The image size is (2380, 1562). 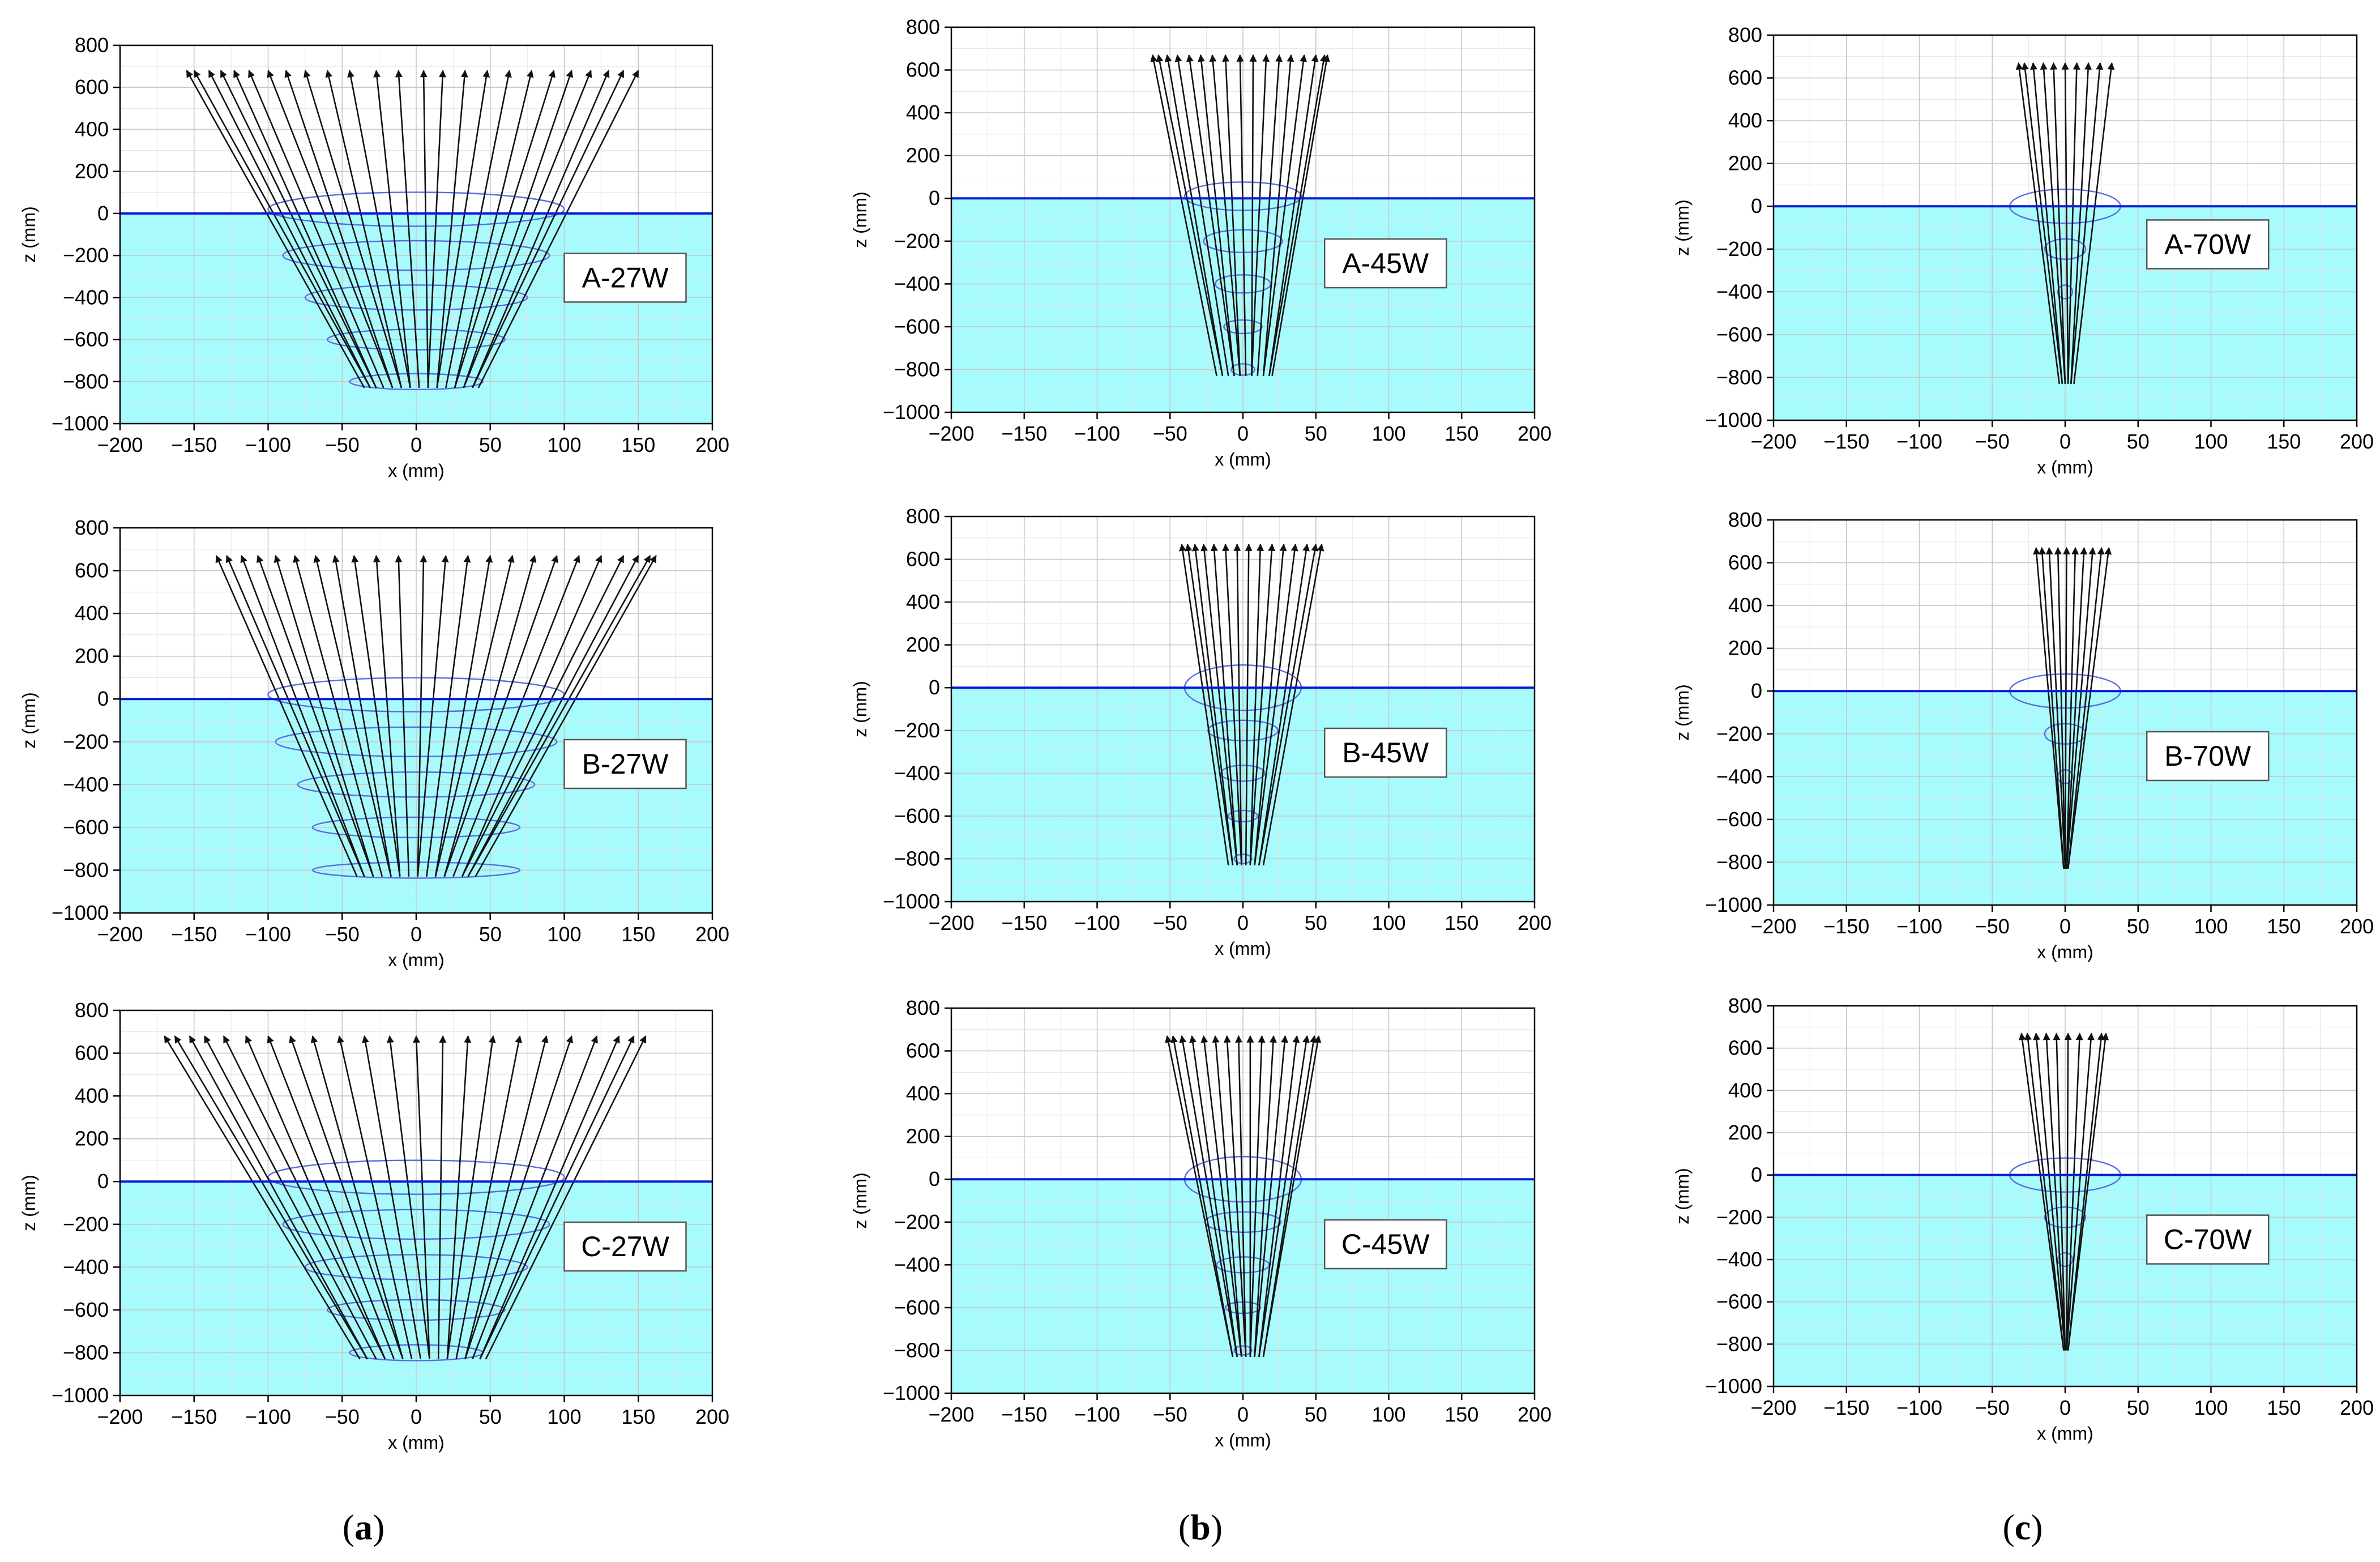 I want to click on condition-label-box, so click(x=2208, y=756).